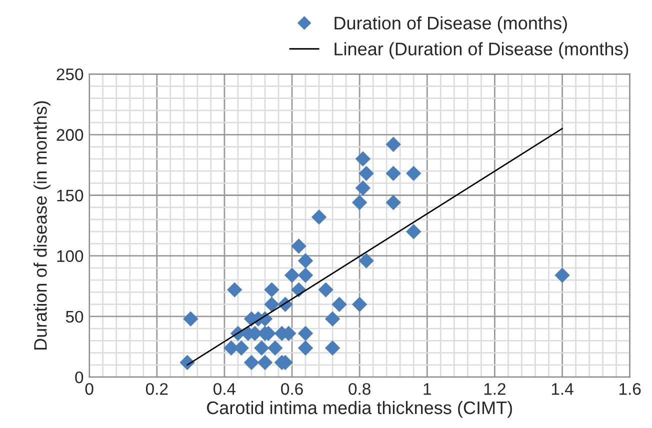 This screenshot has height=428, width=652. I want to click on y-tick-label: 200, so click(70, 135).